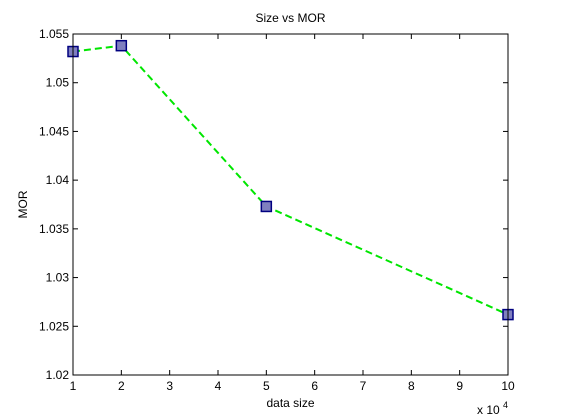  I want to click on x-axis-exponent: x 10 4, so click(492, 408).